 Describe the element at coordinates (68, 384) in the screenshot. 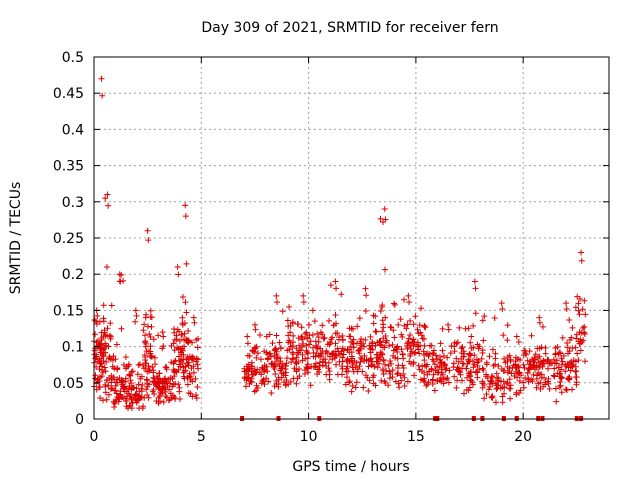

I see `y-tick-label: 0.05` at that location.